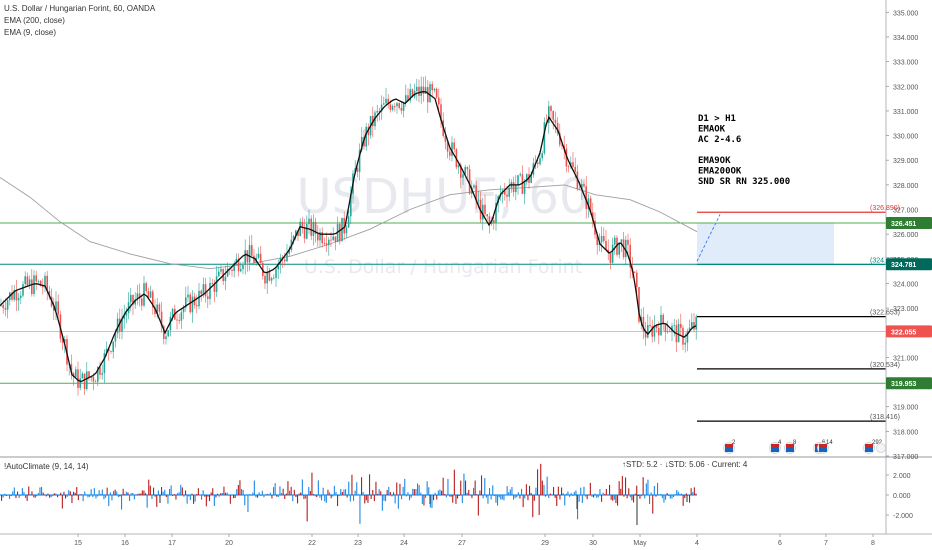 The width and height of the screenshot is (932, 550). What do you see at coordinates (909, 331) in the screenshot?
I see `price-badge: 322.055` at bounding box center [909, 331].